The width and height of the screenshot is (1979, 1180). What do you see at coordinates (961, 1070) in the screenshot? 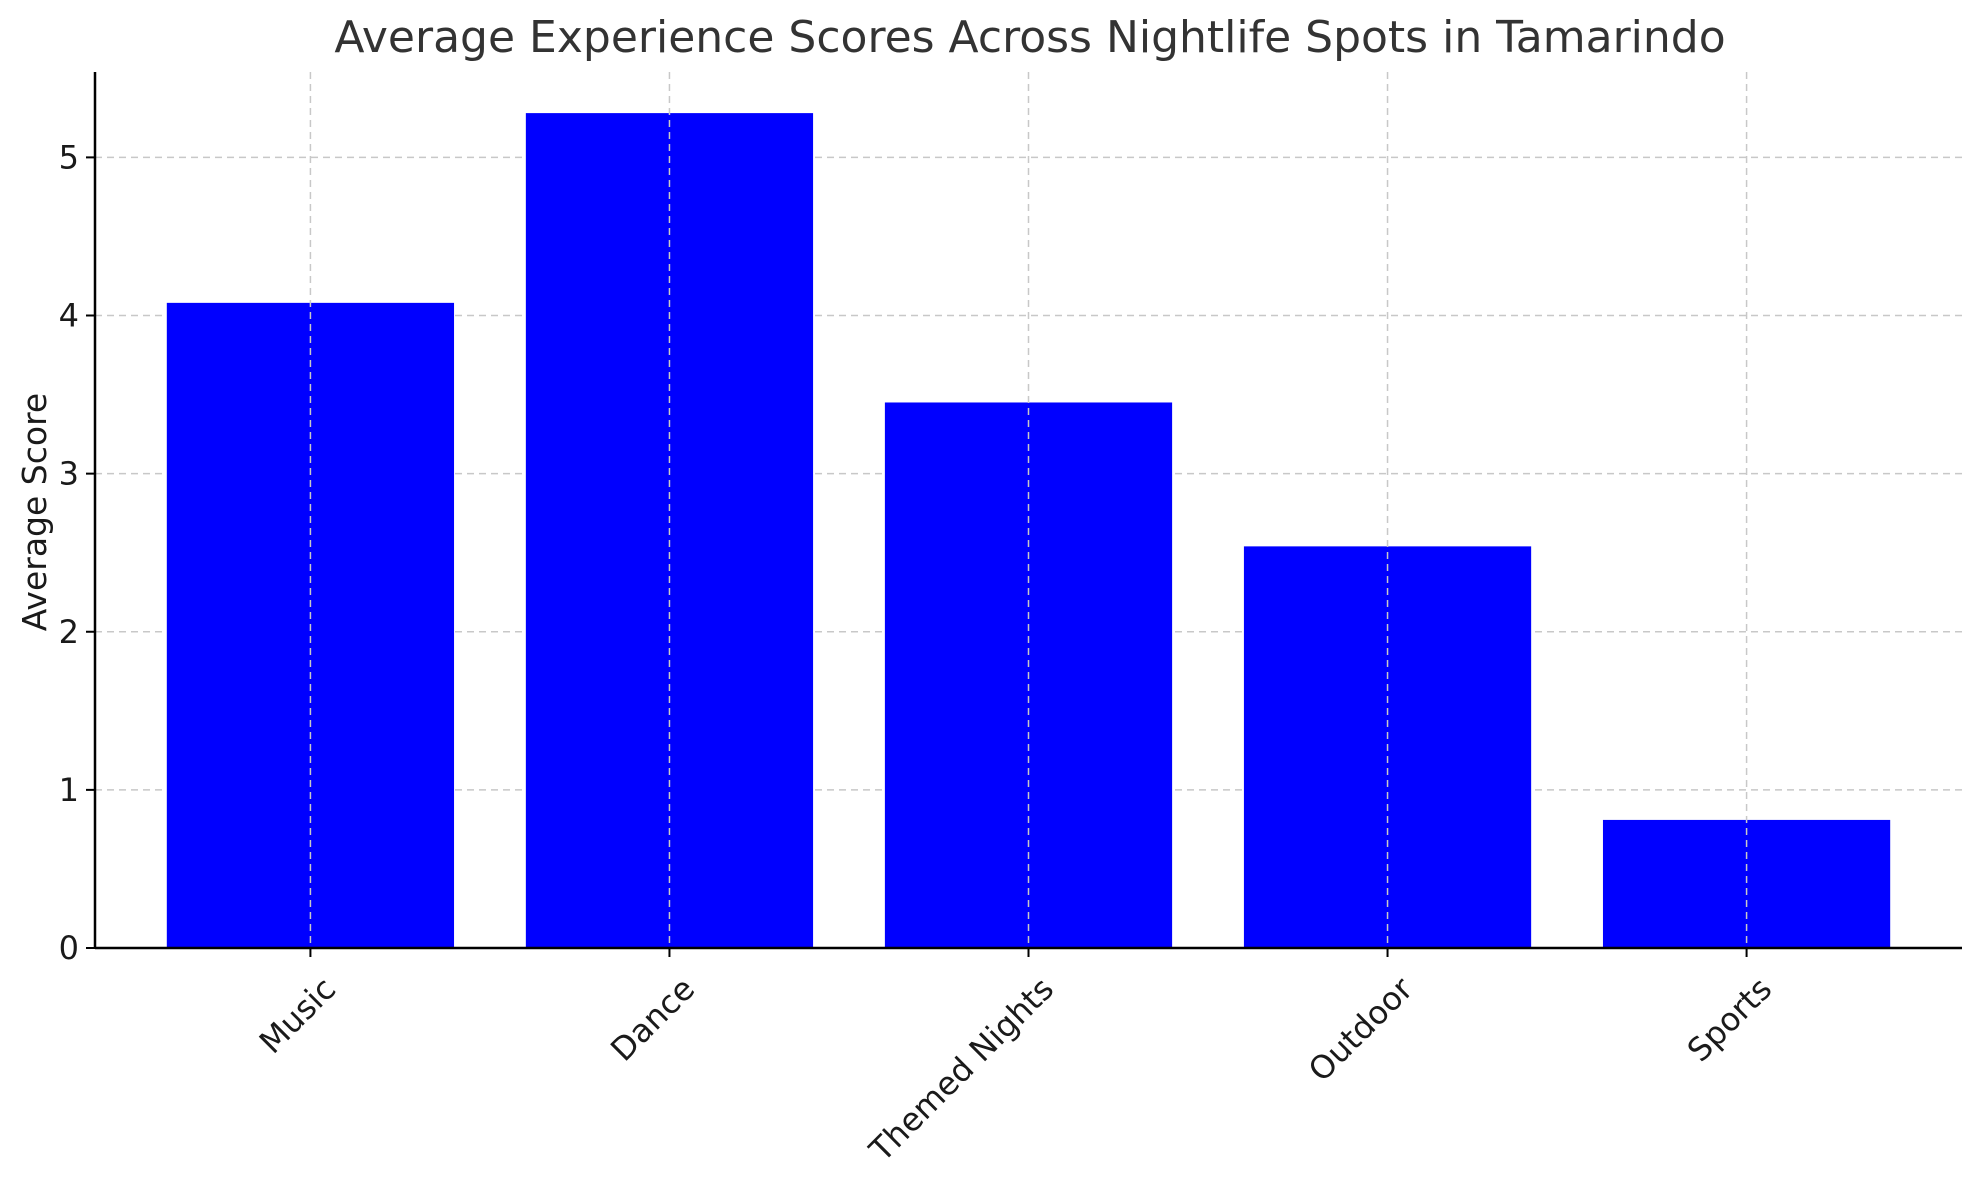
I see `x-tick-label: Themed Nights` at bounding box center [961, 1070].